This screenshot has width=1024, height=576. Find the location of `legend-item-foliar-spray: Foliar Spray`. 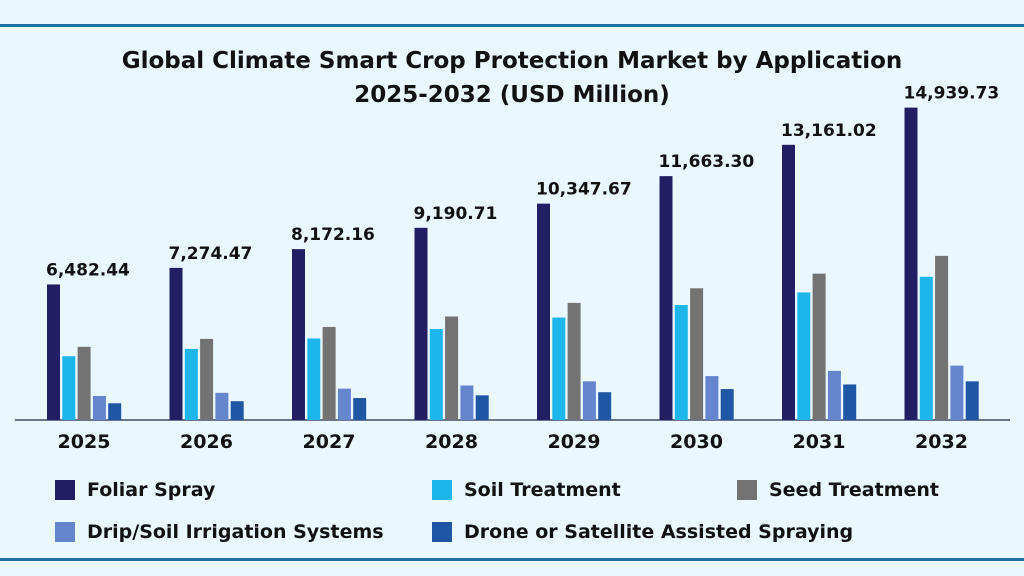

legend-item-foliar-spray: Foliar Spray is located at coordinates (135, 490).